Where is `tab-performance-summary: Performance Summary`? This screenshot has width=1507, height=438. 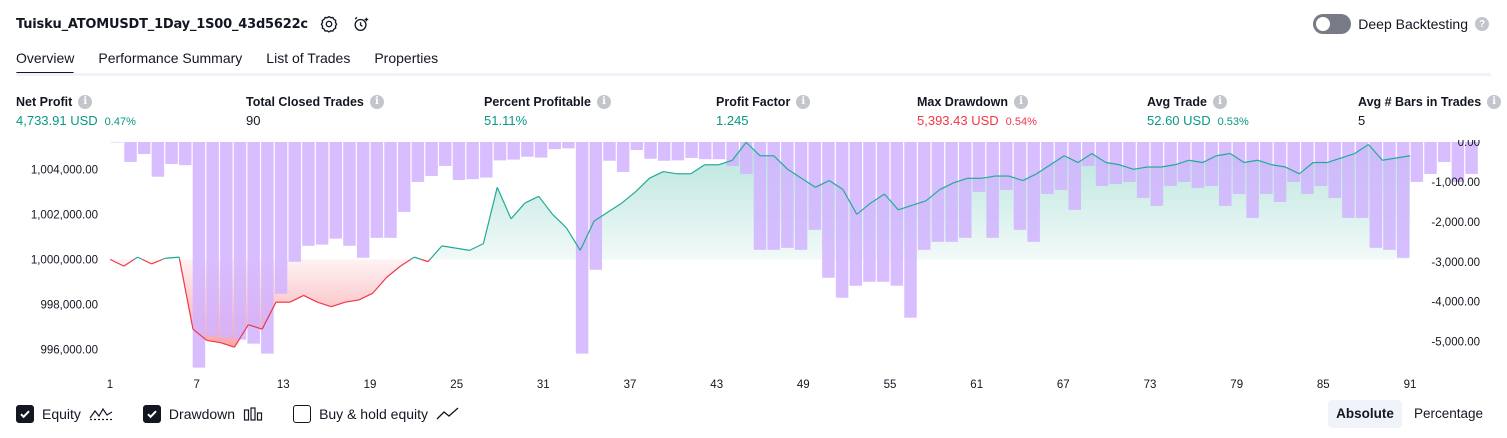 tab-performance-summary: Performance Summary is located at coordinates (170, 58).